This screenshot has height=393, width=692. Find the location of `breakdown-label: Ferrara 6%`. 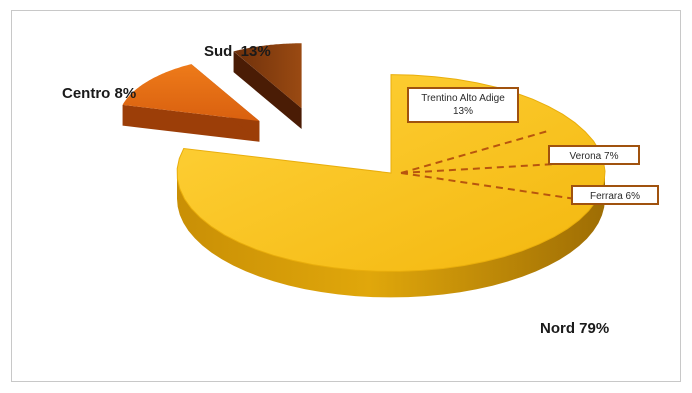

breakdown-label: Ferrara 6% is located at coordinates (615, 196).